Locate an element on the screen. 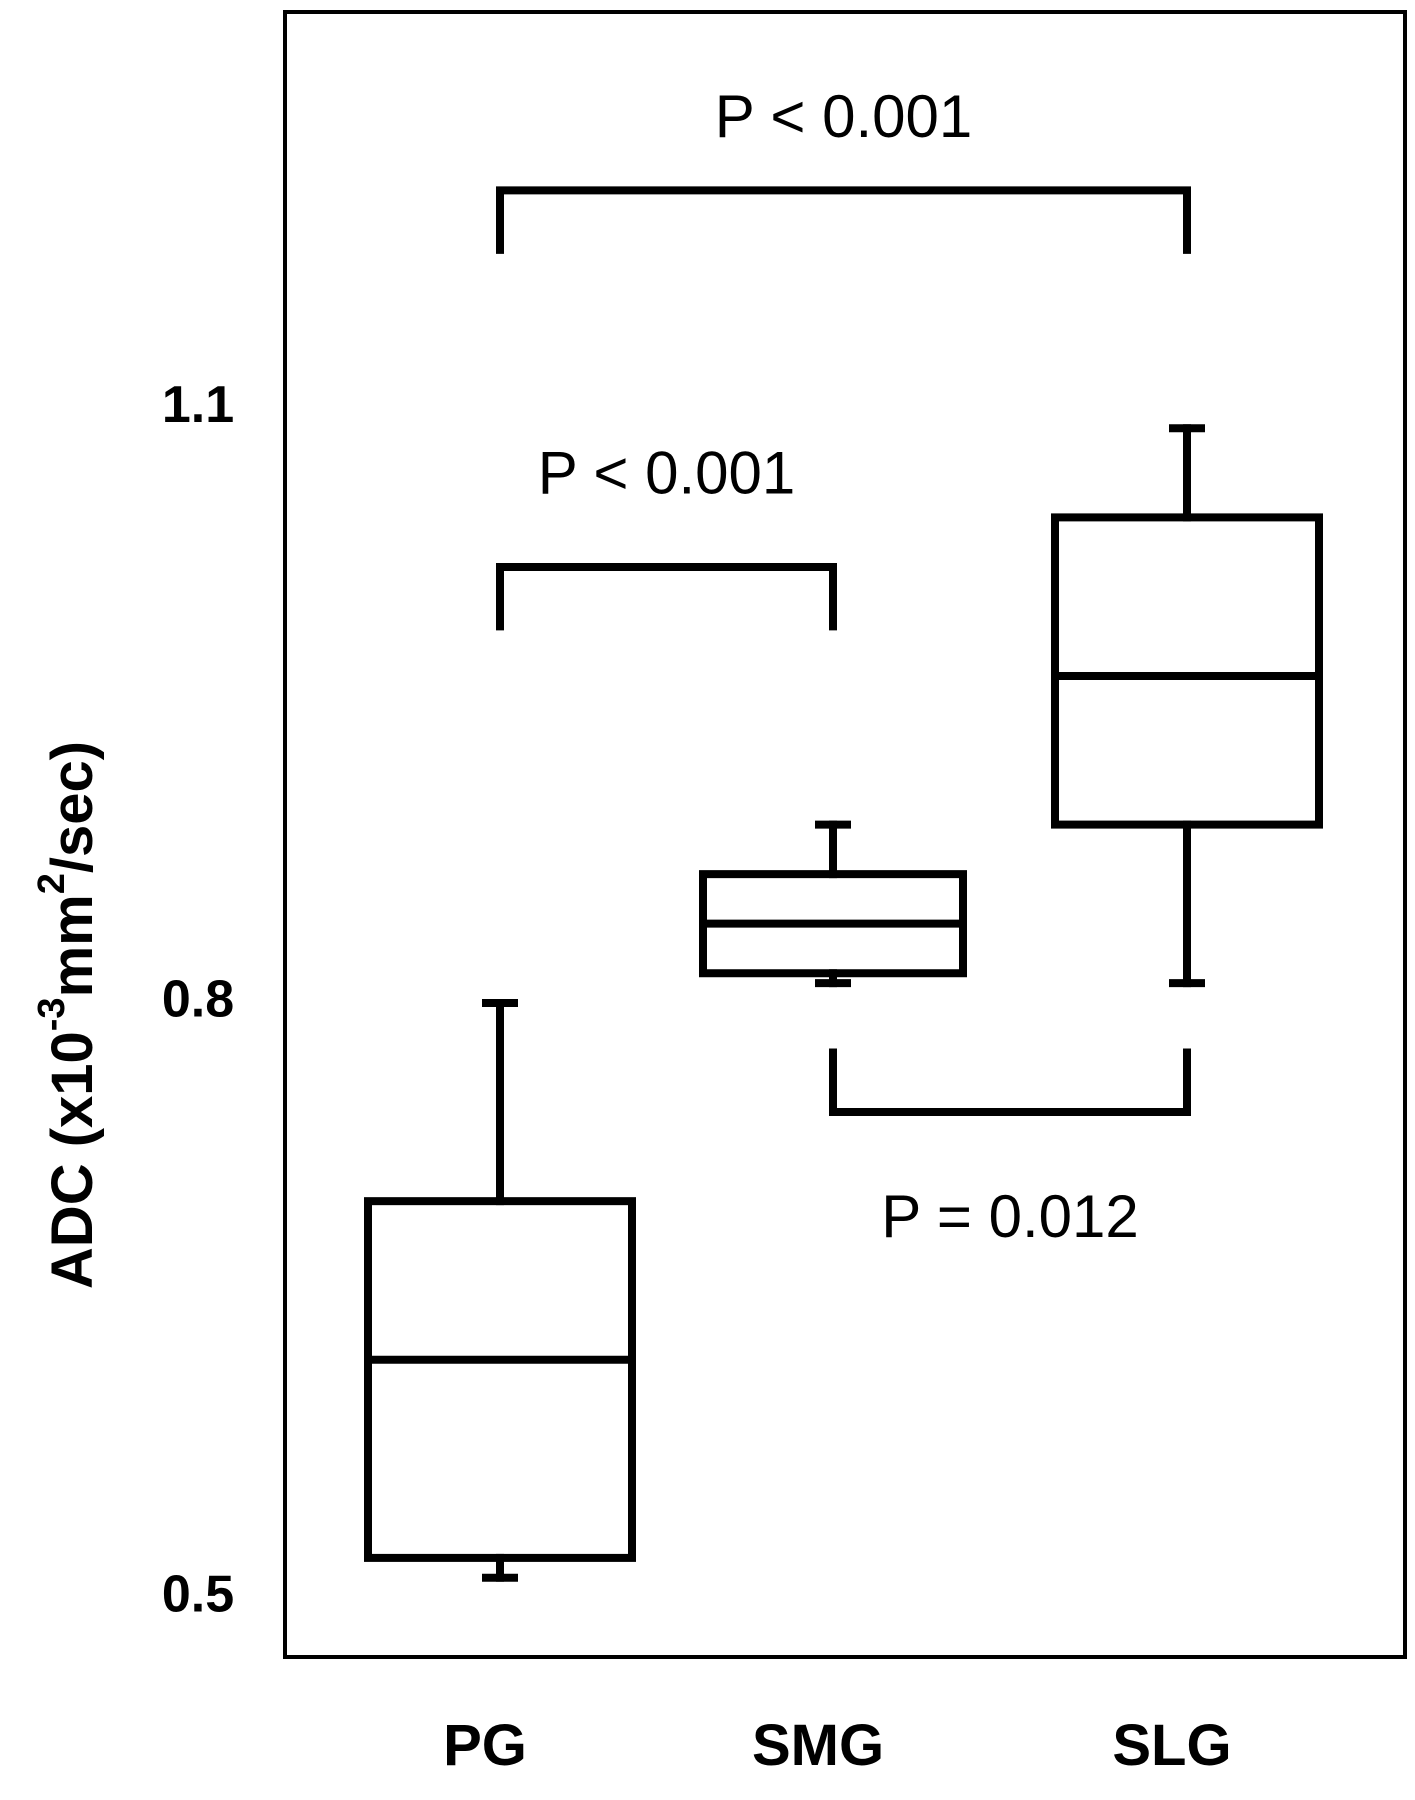 This screenshot has width=1415, height=1800. significance-bracket-1: P < 0.001 is located at coordinates (843, 168).